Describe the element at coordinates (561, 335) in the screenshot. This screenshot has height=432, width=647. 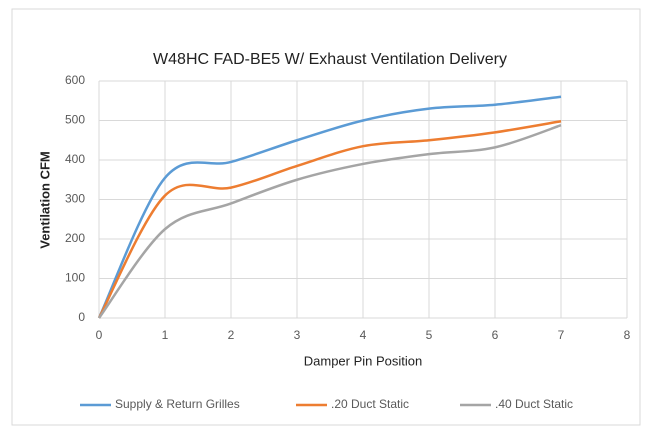
I see `x-tick-label: 7` at that location.